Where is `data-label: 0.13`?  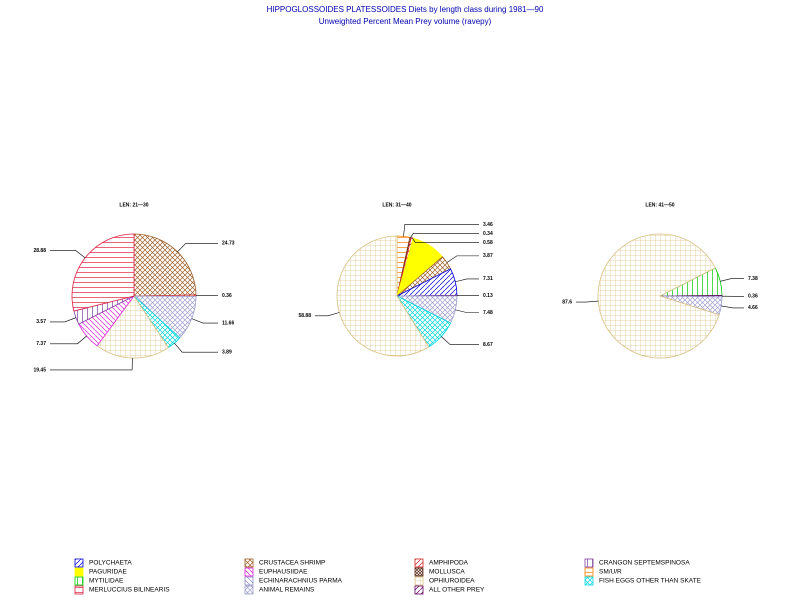
data-label: 0.13 is located at coordinates (488, 296).